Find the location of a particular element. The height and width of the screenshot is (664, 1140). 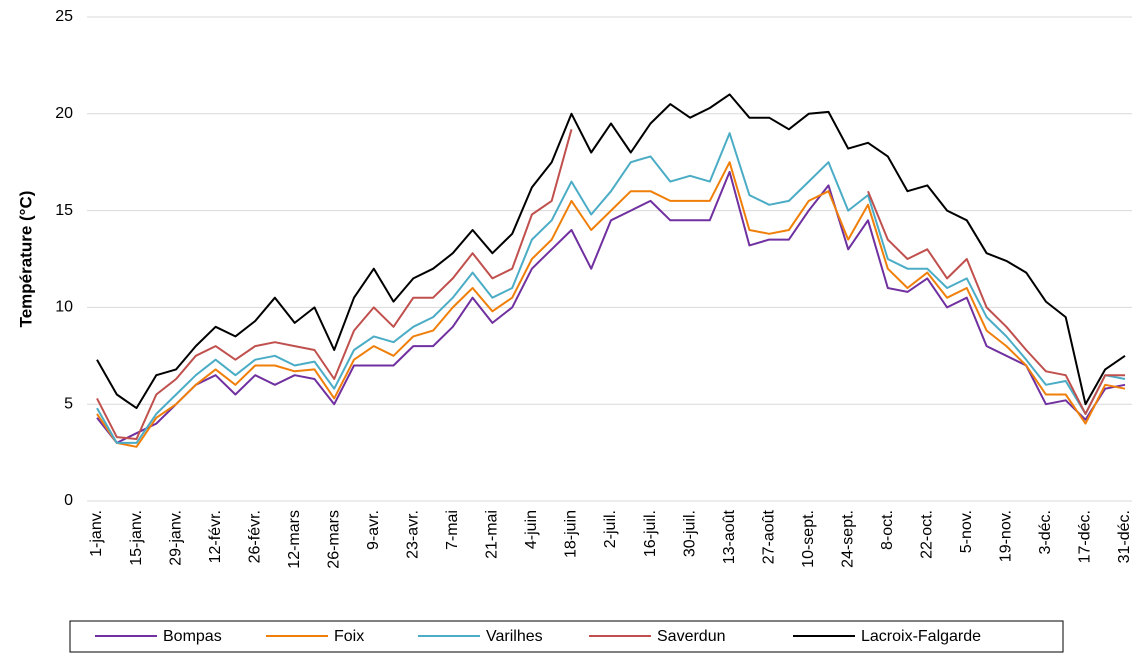

x-tick-label: 22-oct. is located at coordinates (927, 534).